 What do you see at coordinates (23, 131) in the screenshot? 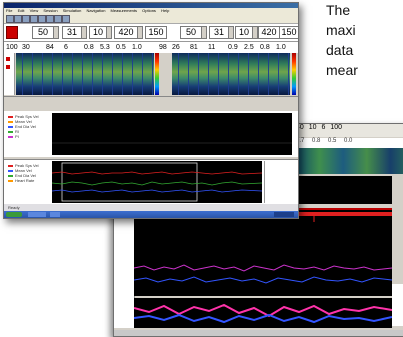
I see `legend-top-item-4: RI` at bounding box center [23, 131].